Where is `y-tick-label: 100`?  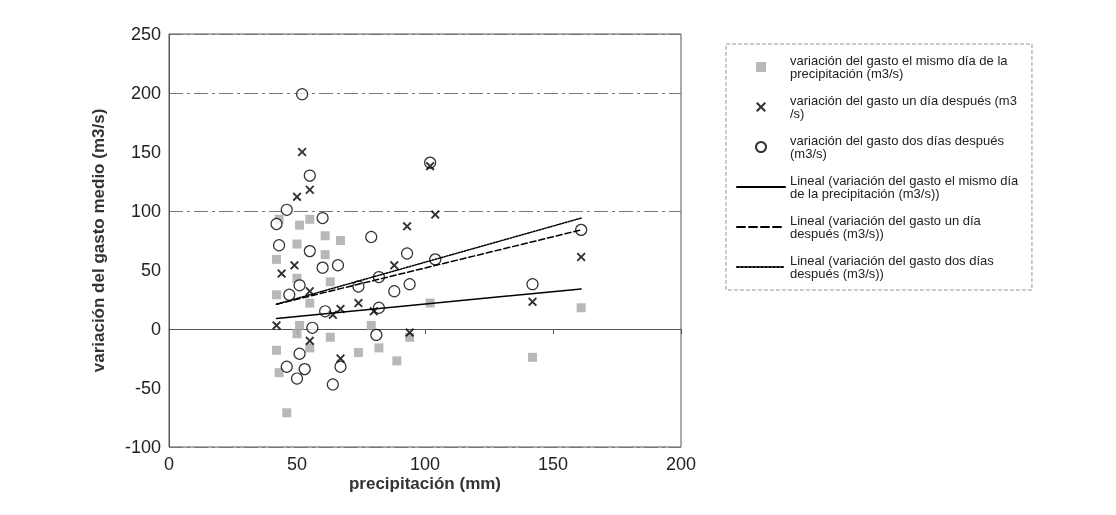
y-tick-label: 100 is located at coordinates (145, 211).